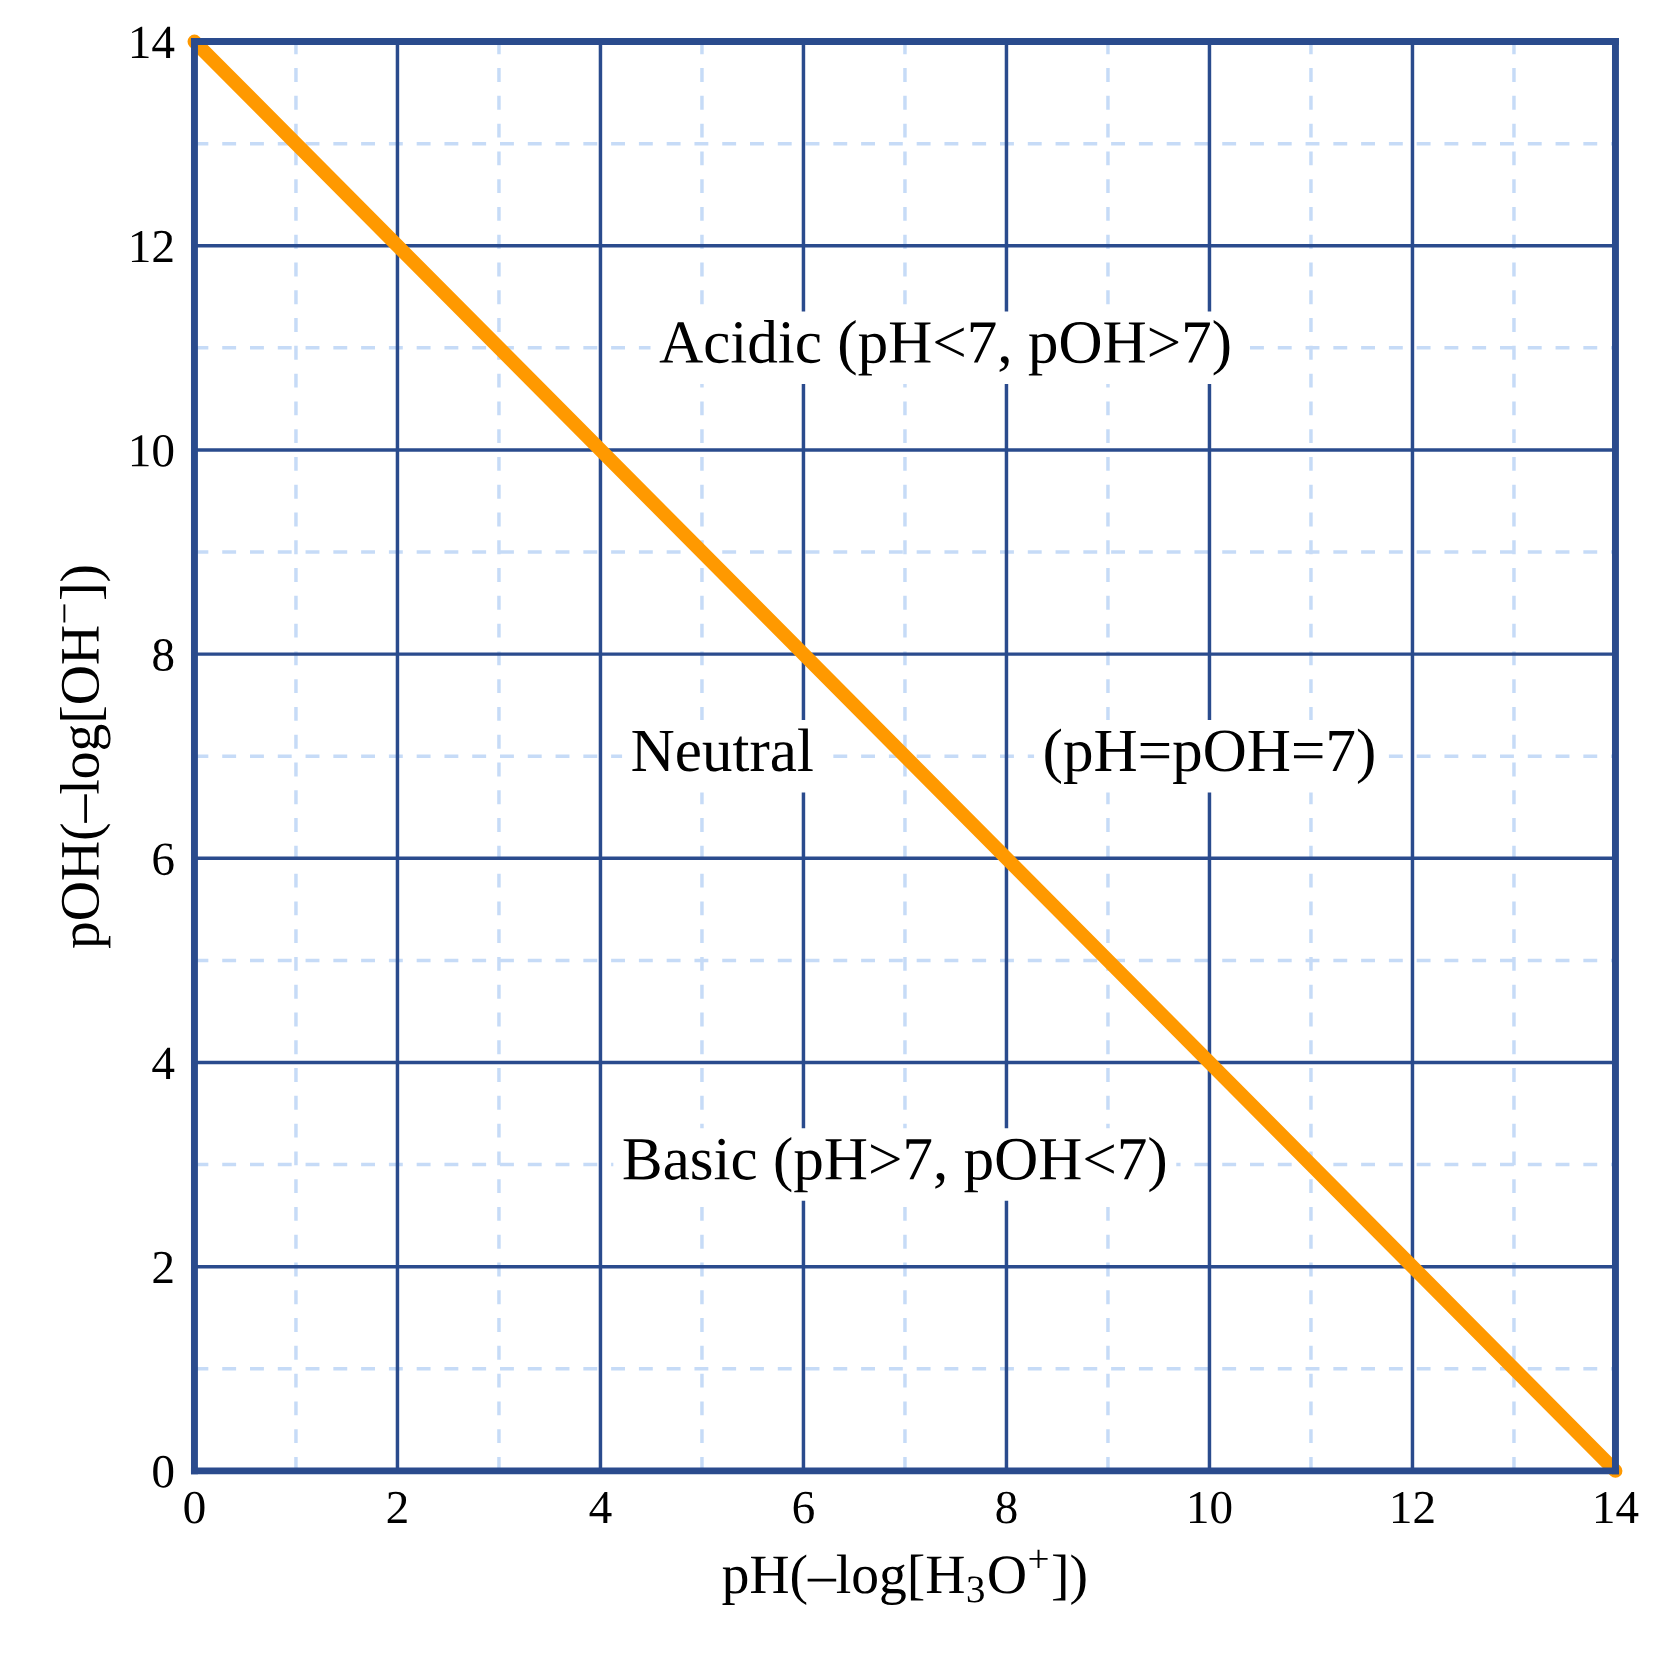 The width and height of the screenshot is (1662, 1662). Describe the element at coordinates (152, 450) in the screenshot. I see `y-tick-label: 10` at that location.